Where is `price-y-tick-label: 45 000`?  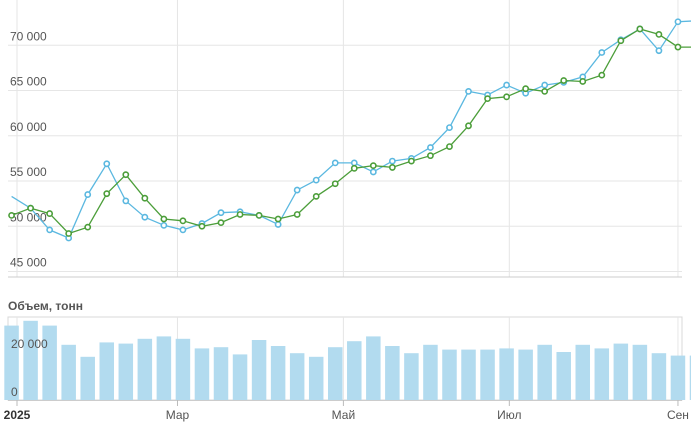
price-y-tick-label: 45 000 is located at coordinates (28, 263).